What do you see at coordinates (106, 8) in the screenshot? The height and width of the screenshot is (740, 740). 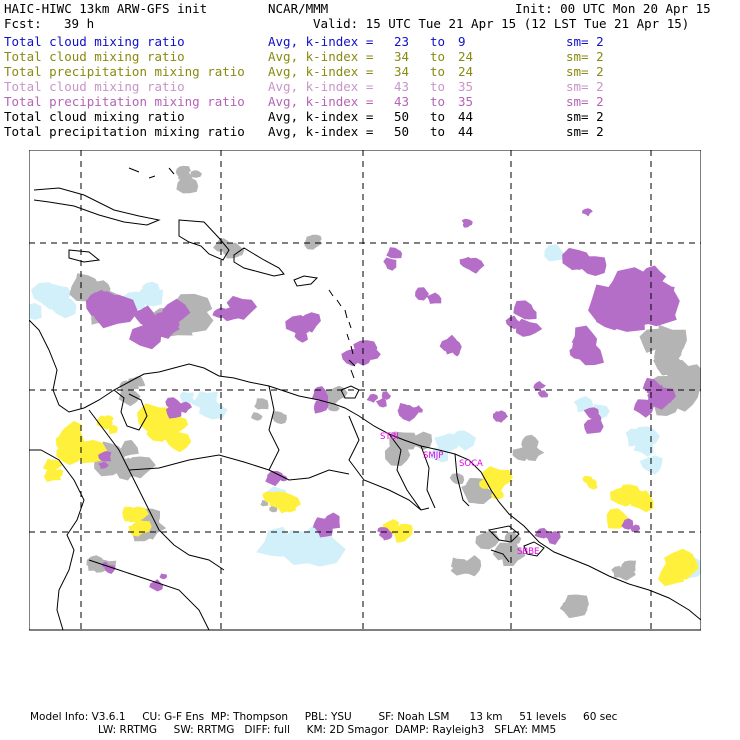 I see `model-title: HAIC-HIWC 13km ARW-GFS init` at bounding box center [106, 8].